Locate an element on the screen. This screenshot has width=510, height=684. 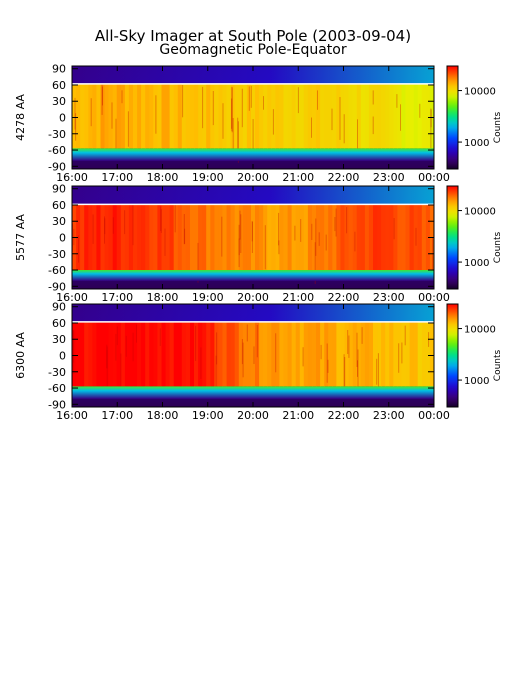
x-tick-label: 16:00 is located at coordinates (72, 297).